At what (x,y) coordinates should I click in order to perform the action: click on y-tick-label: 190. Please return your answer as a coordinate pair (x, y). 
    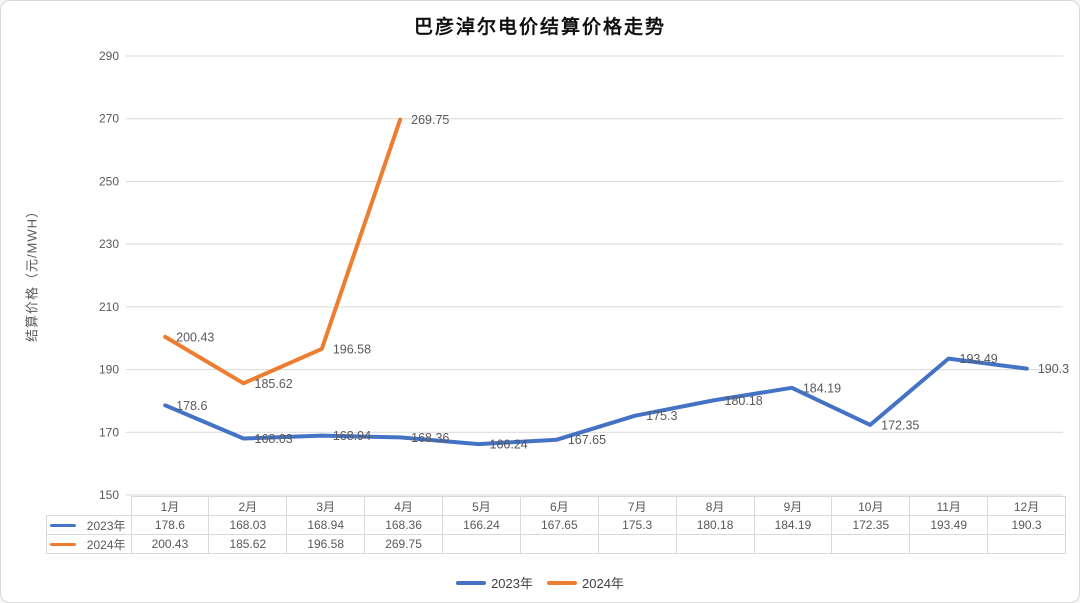
    Looking at the image, I should click on (109, 370).